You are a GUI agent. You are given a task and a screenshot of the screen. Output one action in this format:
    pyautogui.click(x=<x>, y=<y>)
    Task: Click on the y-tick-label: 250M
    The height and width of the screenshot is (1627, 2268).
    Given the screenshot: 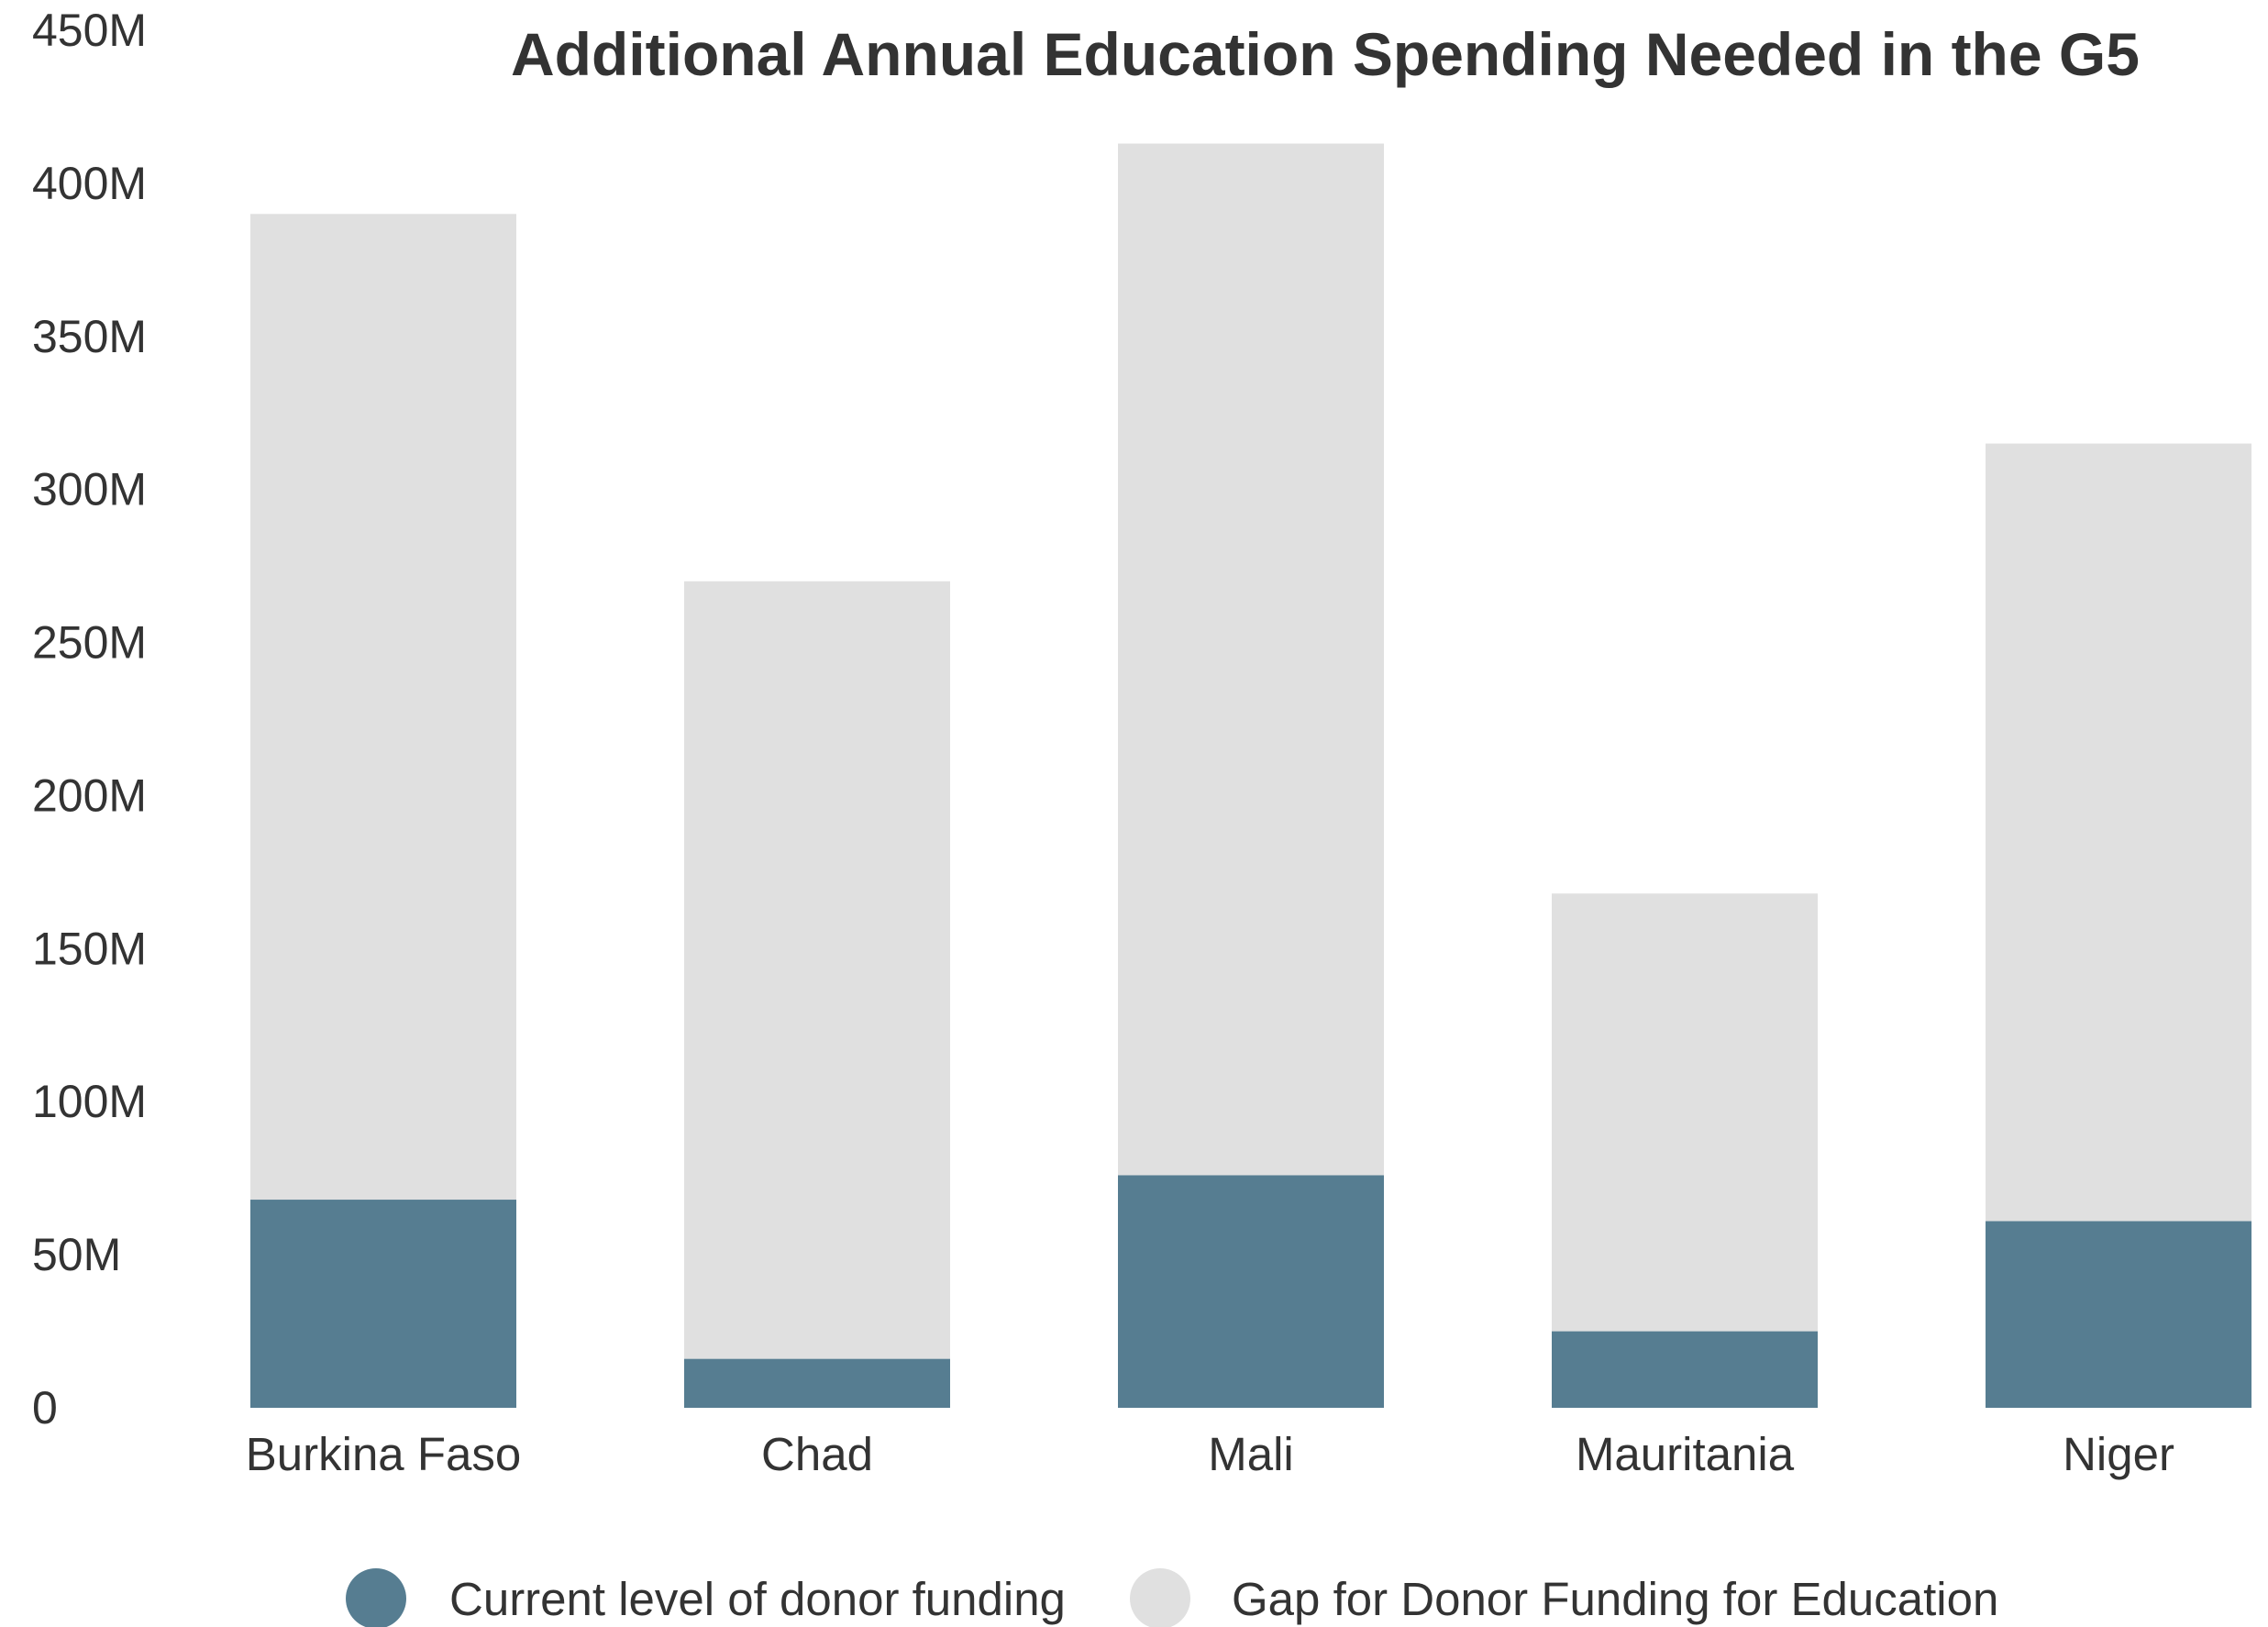 What is the action you would take?
    pyautogui.click(x=89, y=643)
    